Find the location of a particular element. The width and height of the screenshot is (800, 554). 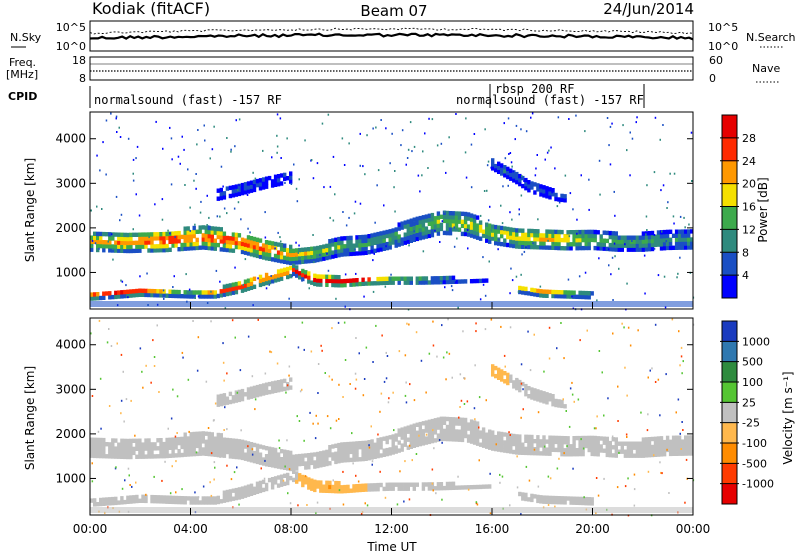

colorbar-tick-label: 1000 is located at coordinates (756, 341).